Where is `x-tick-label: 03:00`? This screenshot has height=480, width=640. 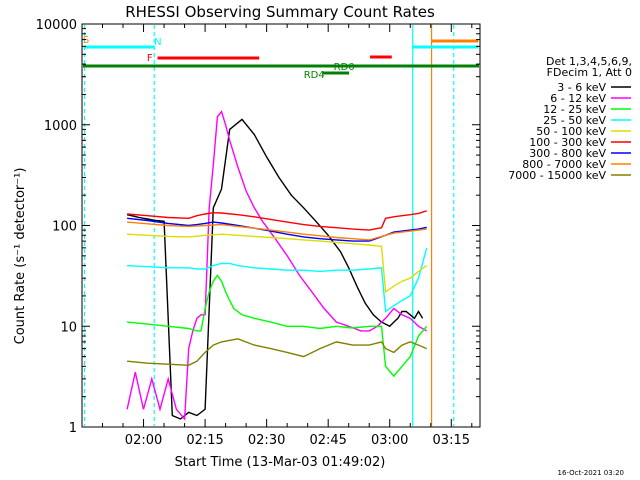
x-tick-label: 03:00 is located at coordinates (389, 440).